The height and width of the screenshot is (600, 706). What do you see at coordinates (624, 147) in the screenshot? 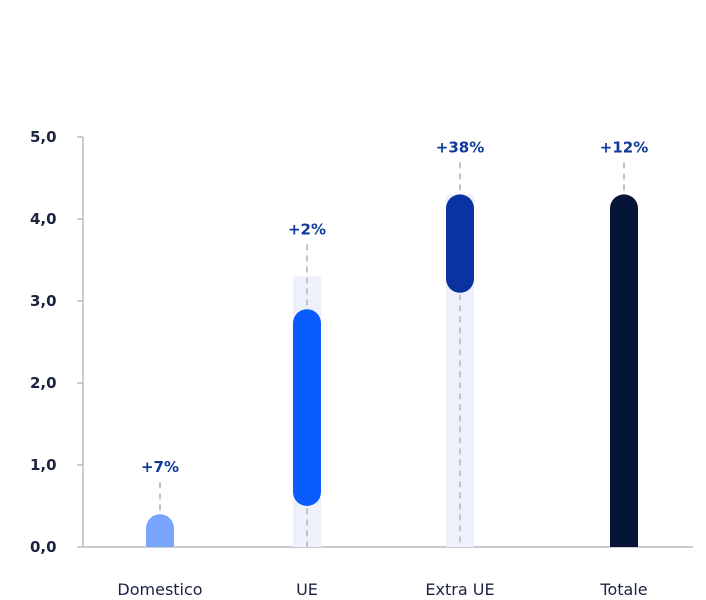
I see `growth-label: +12%` at bounding box center [624, 147].